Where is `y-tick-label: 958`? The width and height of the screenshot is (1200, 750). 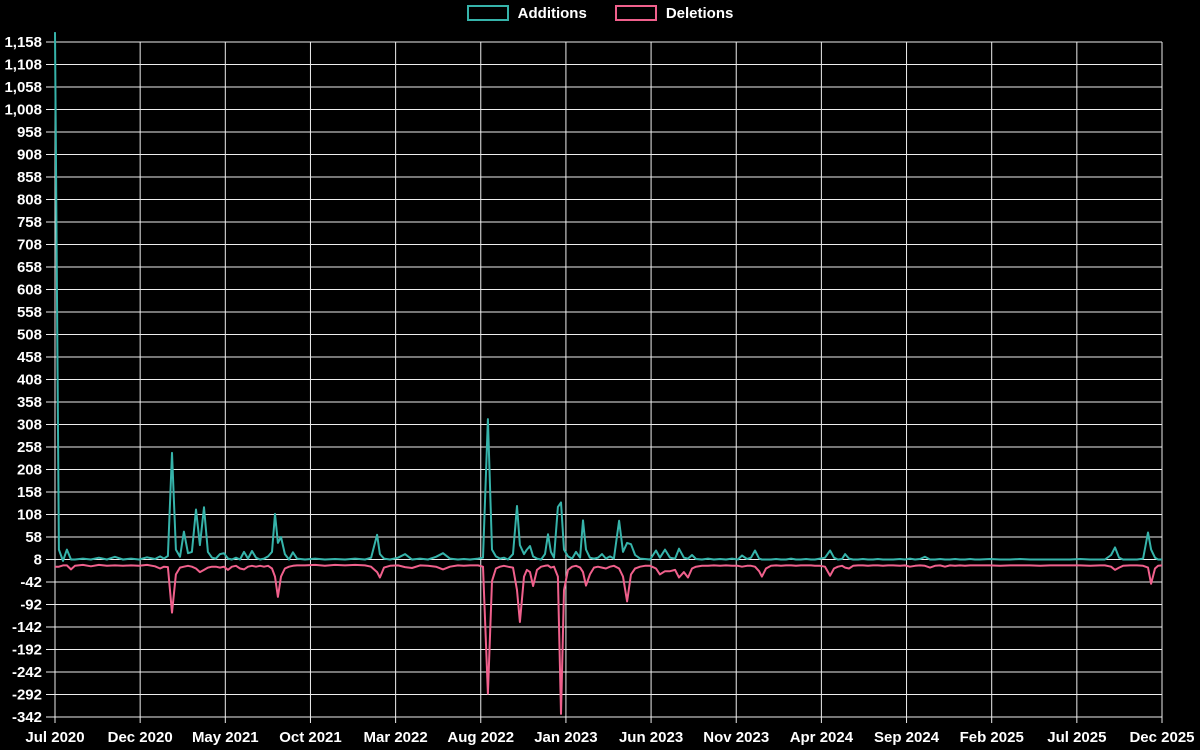 y-tick-label: 958 is located at coordinates (29, 132).